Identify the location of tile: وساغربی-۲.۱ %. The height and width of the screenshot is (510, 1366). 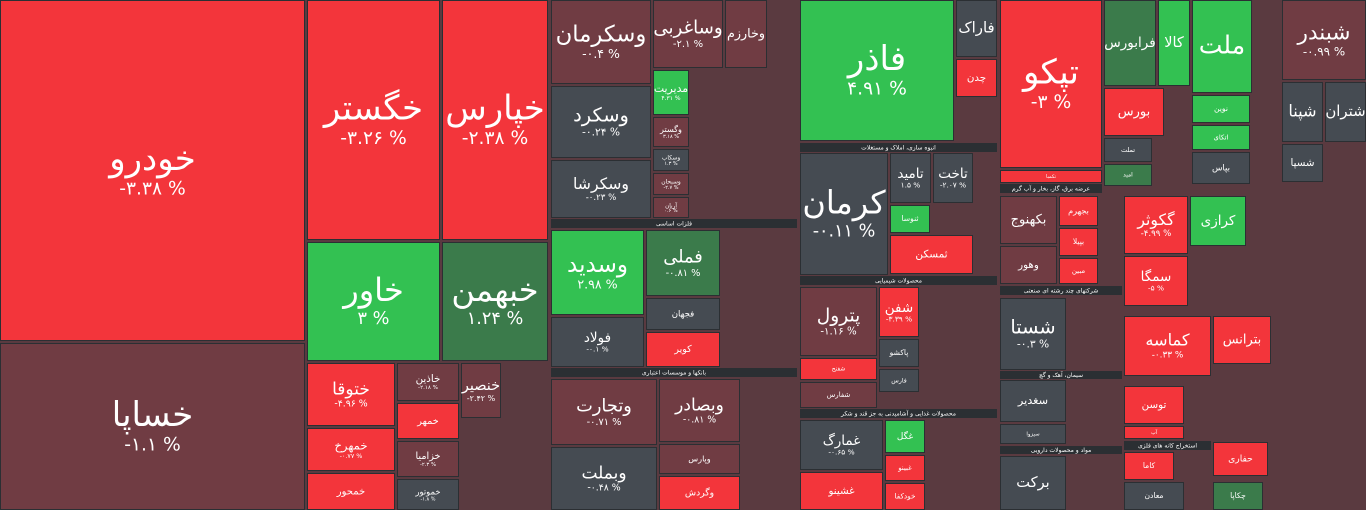
(688, 34).